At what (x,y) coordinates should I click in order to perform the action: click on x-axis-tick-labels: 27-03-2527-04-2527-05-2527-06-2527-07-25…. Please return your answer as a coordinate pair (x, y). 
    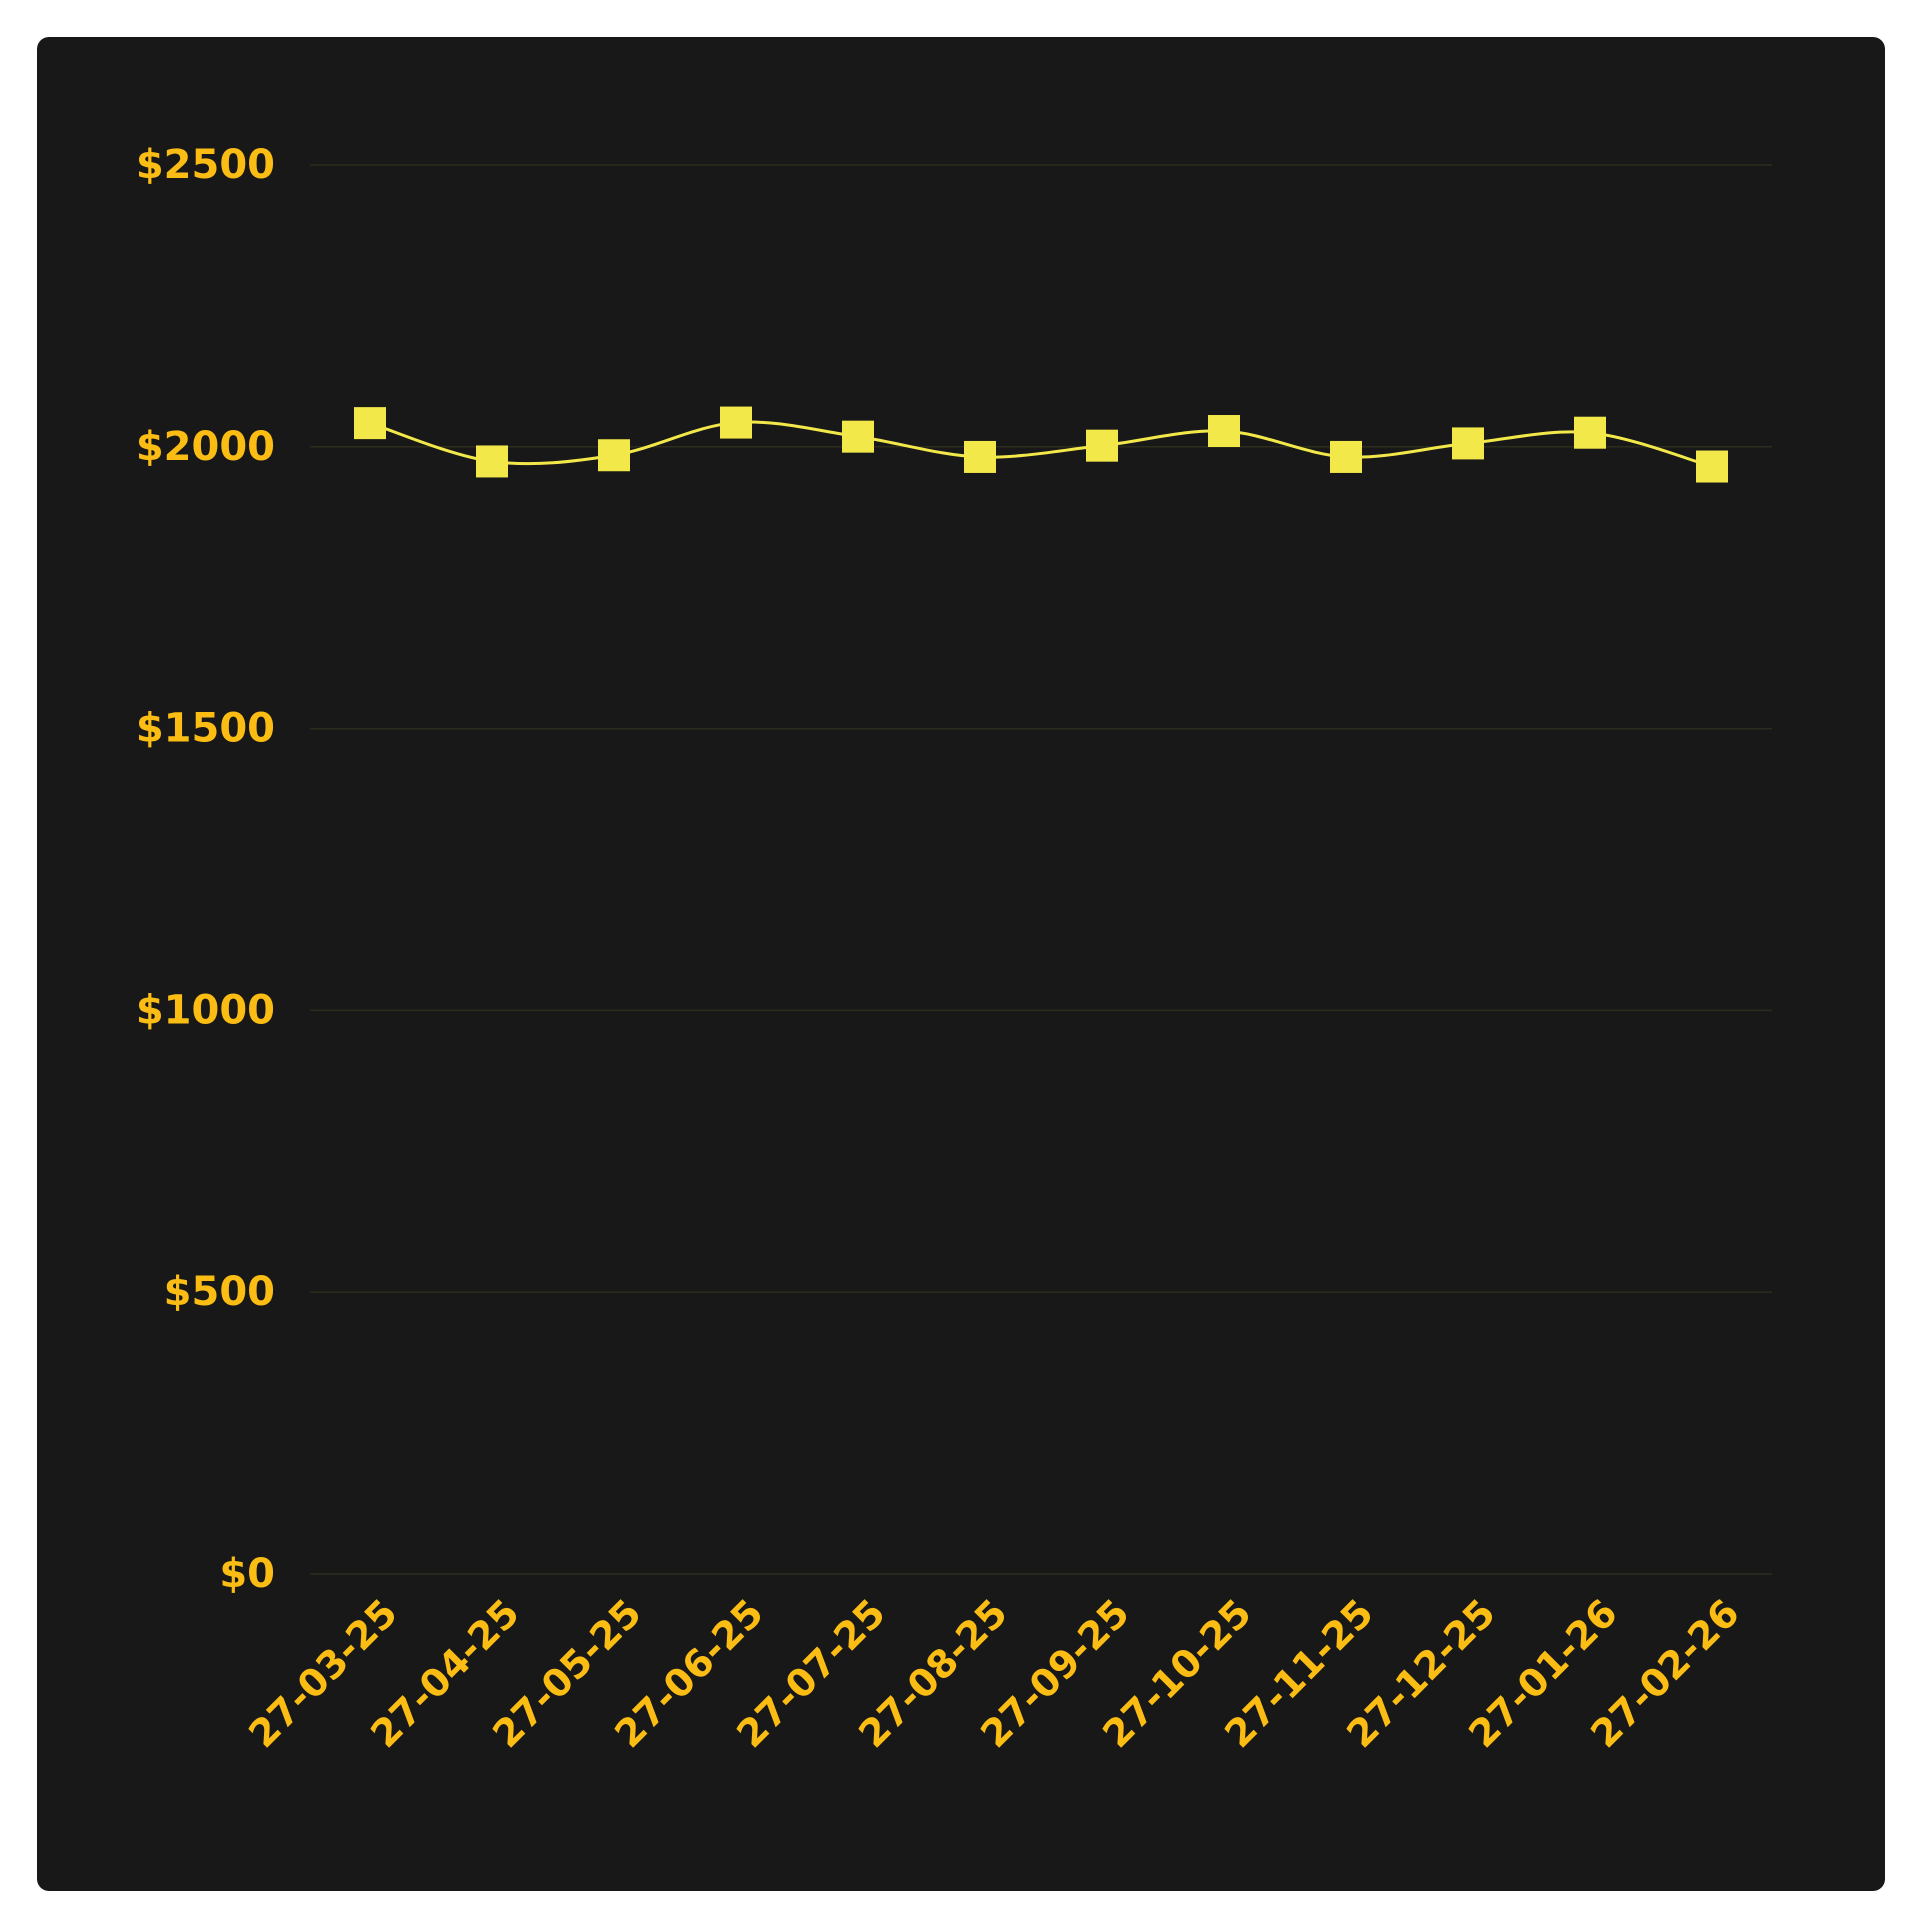
    Looking at the image, I should click on (994, 1674).